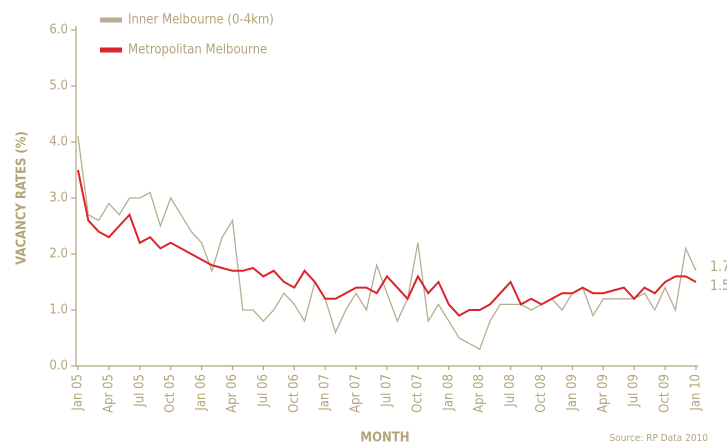 Image resolution: width=727 pixels, height=448 pixels. What do you see at coordinates (58, 254) in the screenshot?
I see `y-tick-label: 2.0` at bounding box center [58, 254].